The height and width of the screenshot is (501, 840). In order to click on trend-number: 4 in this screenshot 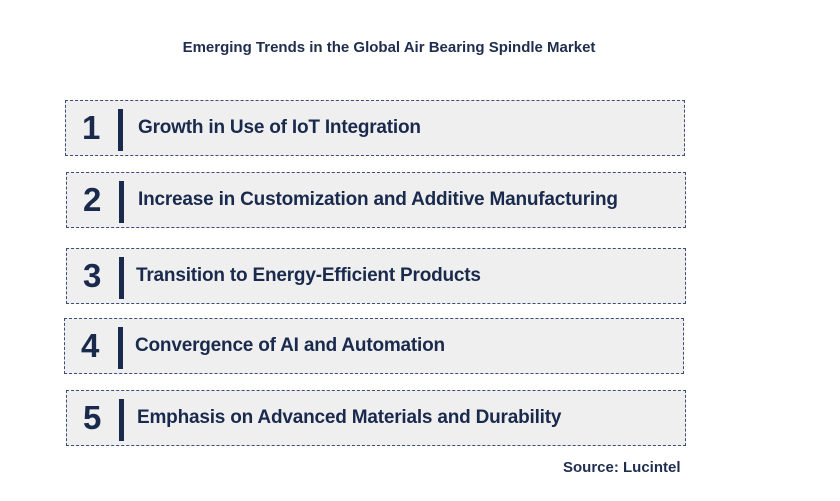, I will do `click(90, 345)`.